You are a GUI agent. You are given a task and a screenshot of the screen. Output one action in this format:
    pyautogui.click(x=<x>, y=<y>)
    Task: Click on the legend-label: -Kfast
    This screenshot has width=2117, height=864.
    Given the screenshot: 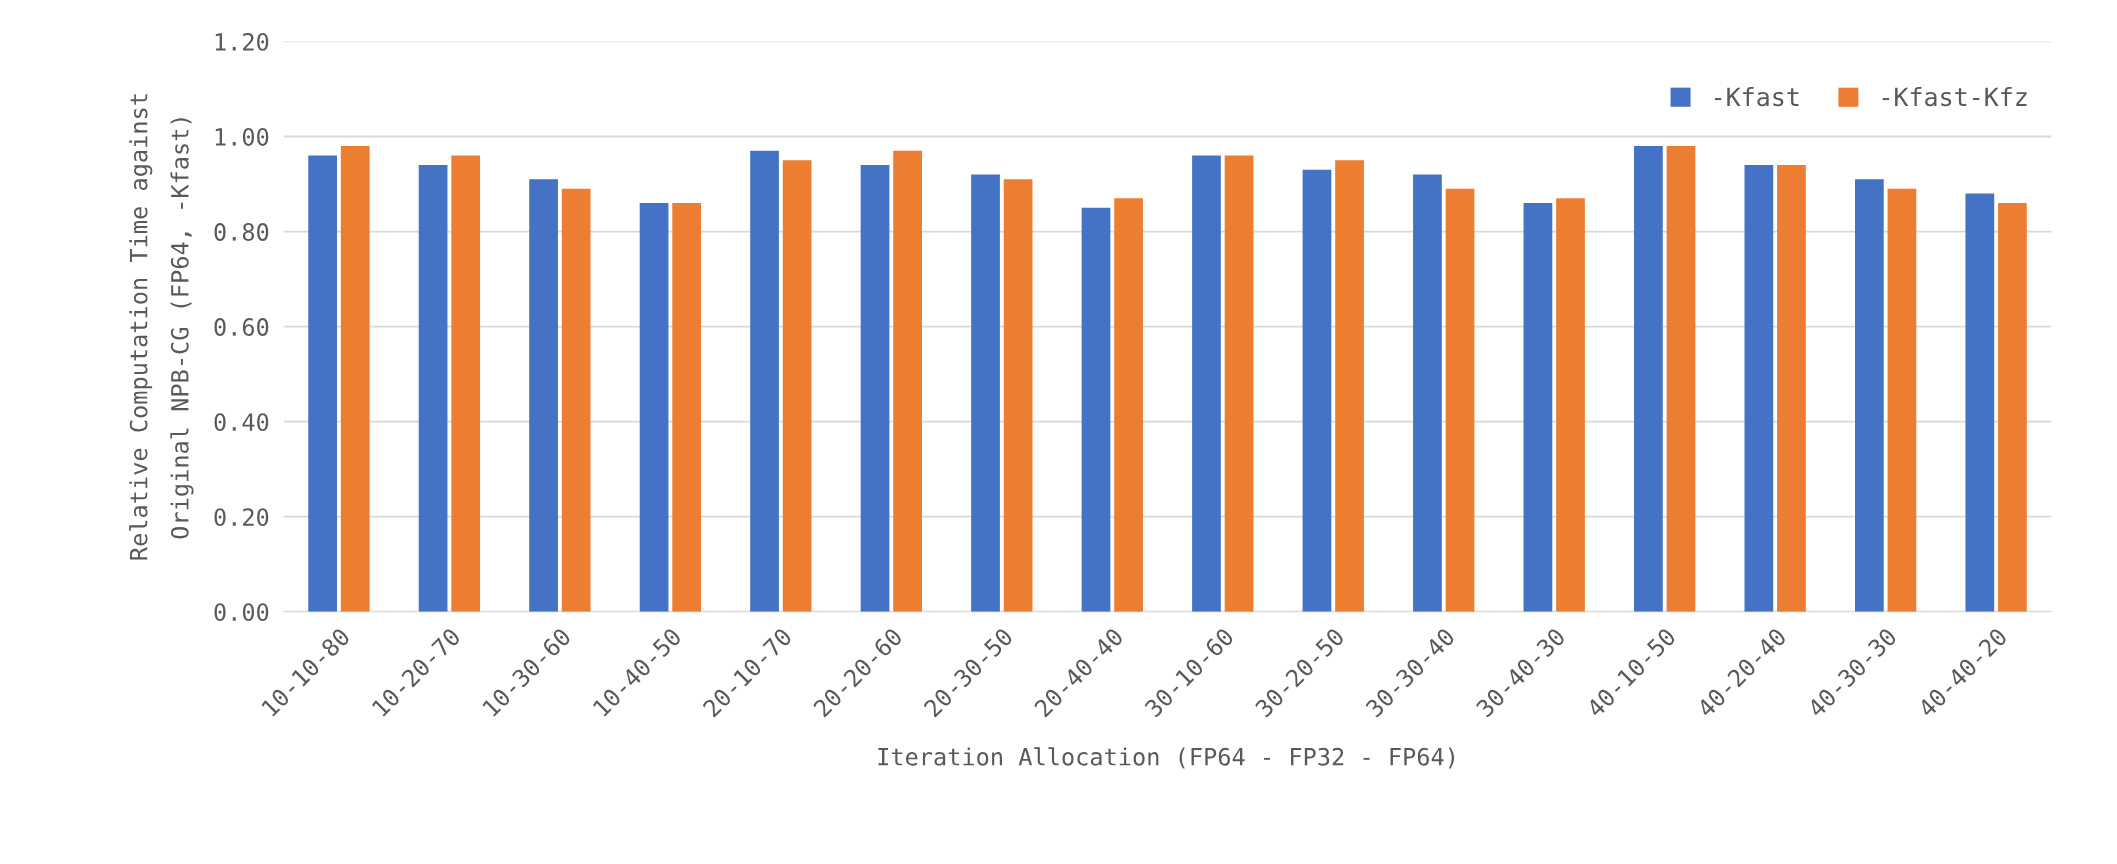 What is the action you would take?
    pyautogui.click(x=1756, y=96)
    